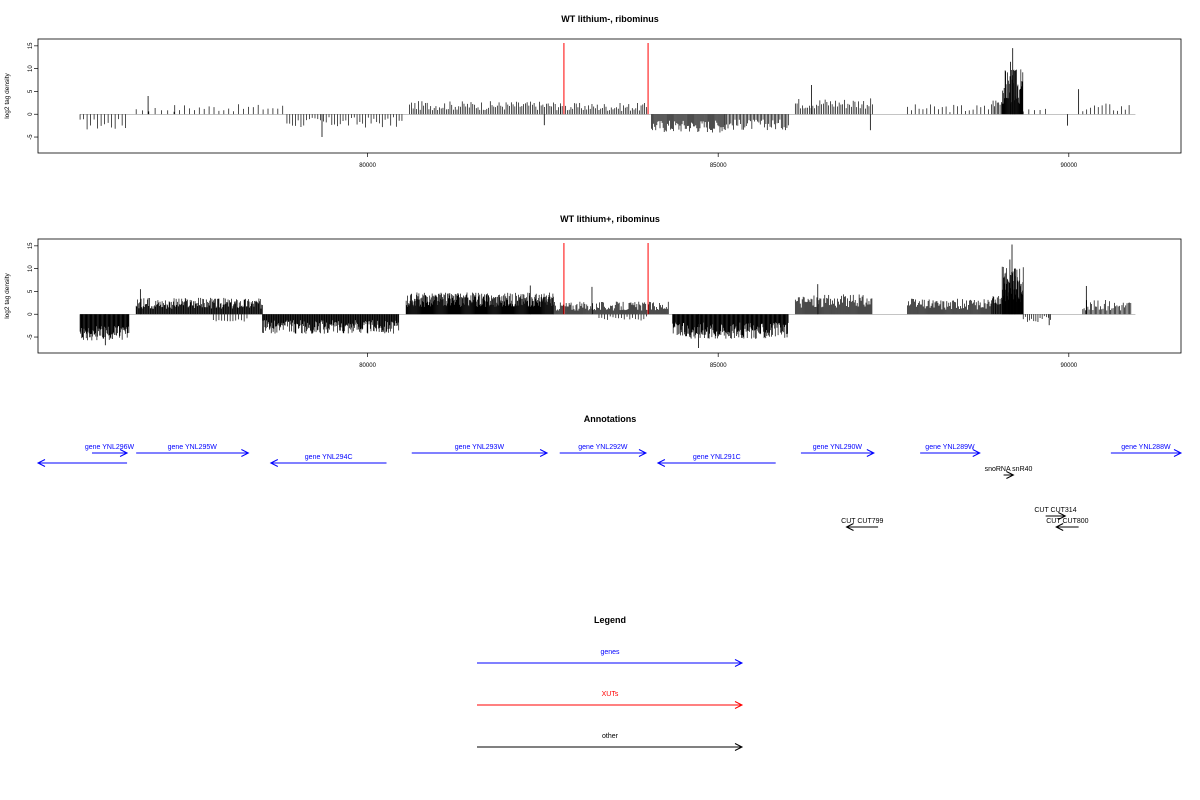 The width and height of the screenshot is (1200, 800). What do you see at coordinates (610, 694) in the screenshot?
I see `legend-label: XUTs` at bounding box center [610, 694].